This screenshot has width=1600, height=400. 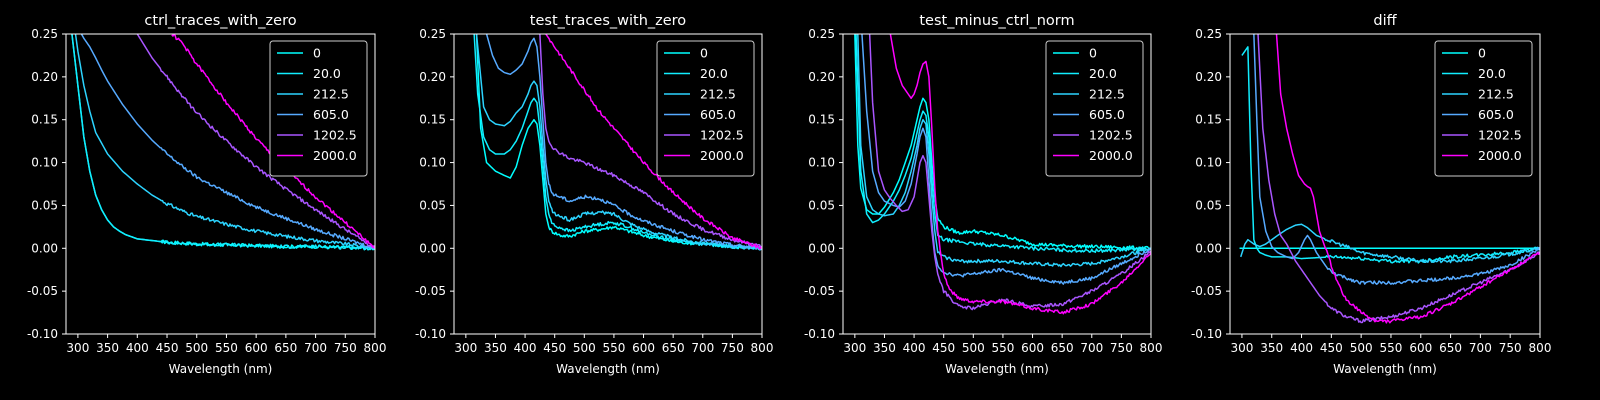 What do you see at coordinates (220, 21) in the screenshot?
I see `chart-title: ctrl_traces_with_zero` at bounding box center [220, 21].